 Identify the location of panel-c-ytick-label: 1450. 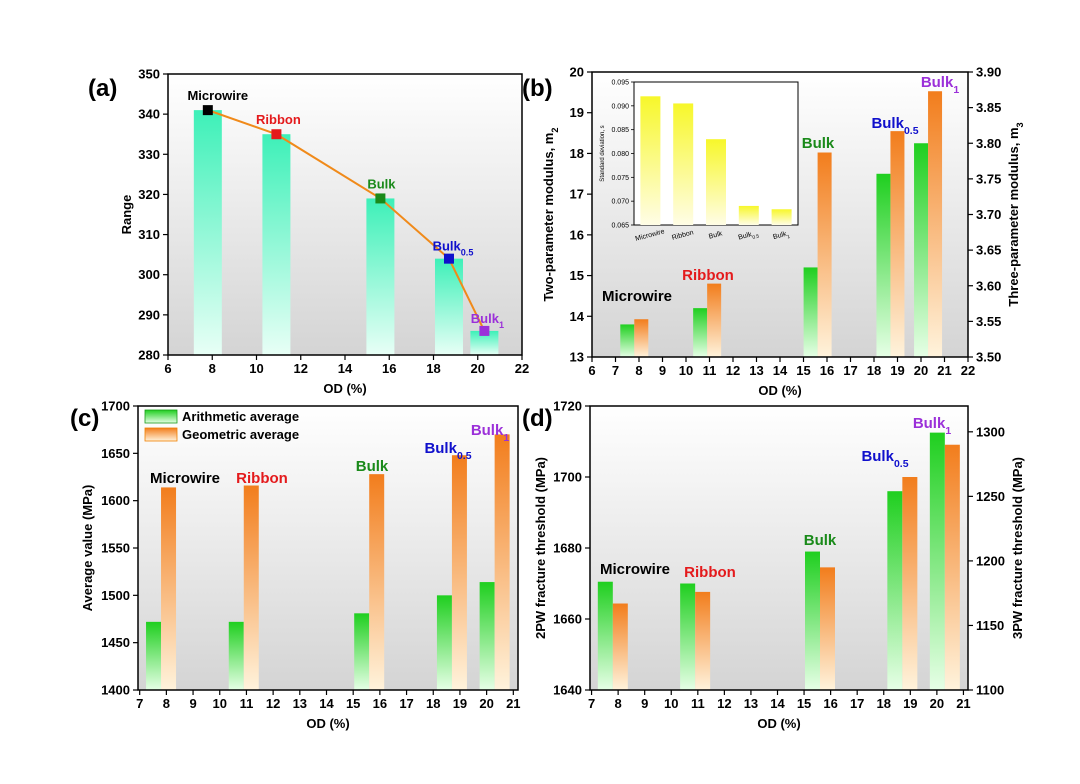
(115, 642).